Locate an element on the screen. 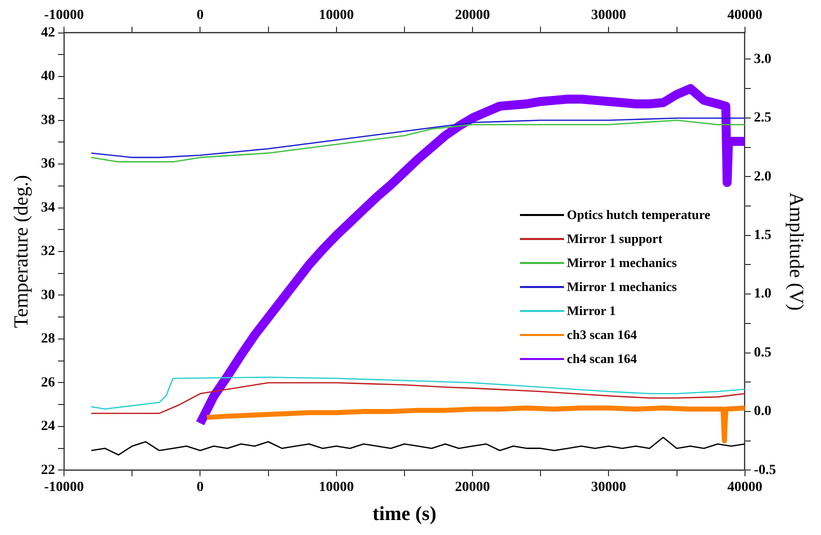 This screenshot has width=821, height=535. x-tick-label: 20000 is located at coordinates (472, 16).